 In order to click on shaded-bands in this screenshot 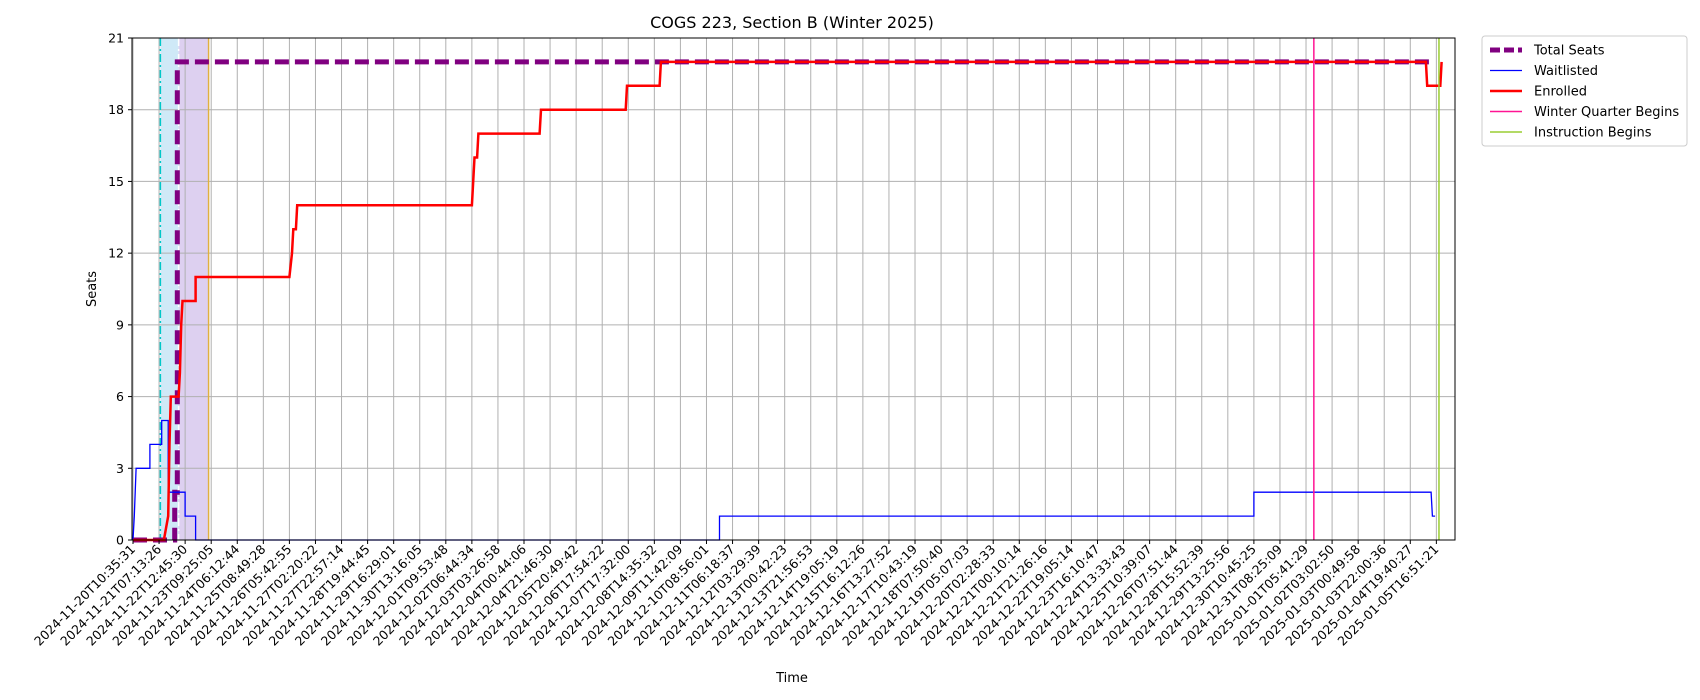, I will do `click(184, 289)`.